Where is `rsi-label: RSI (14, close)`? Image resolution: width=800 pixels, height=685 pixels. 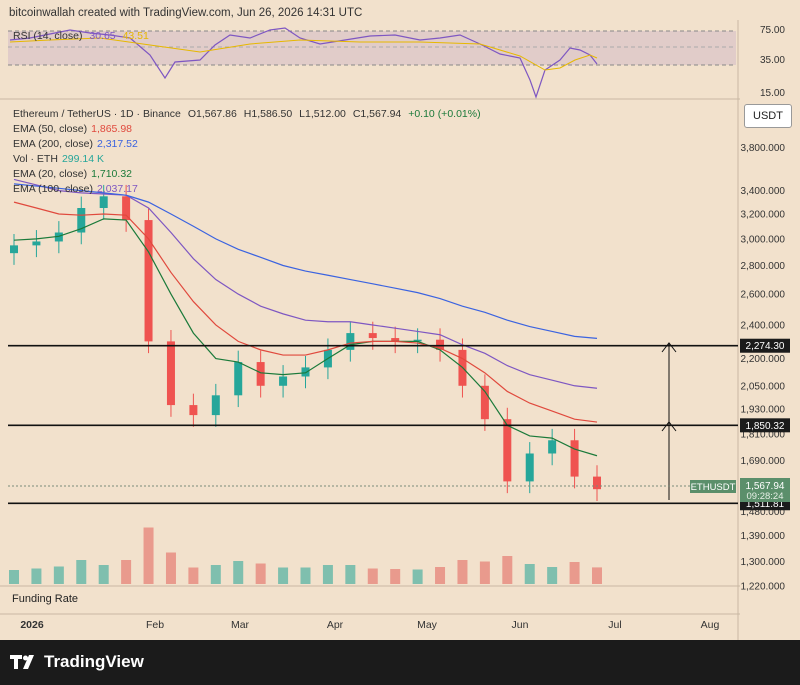
rsi-label: RSI (14, close) is located at coordinates (48, 36).